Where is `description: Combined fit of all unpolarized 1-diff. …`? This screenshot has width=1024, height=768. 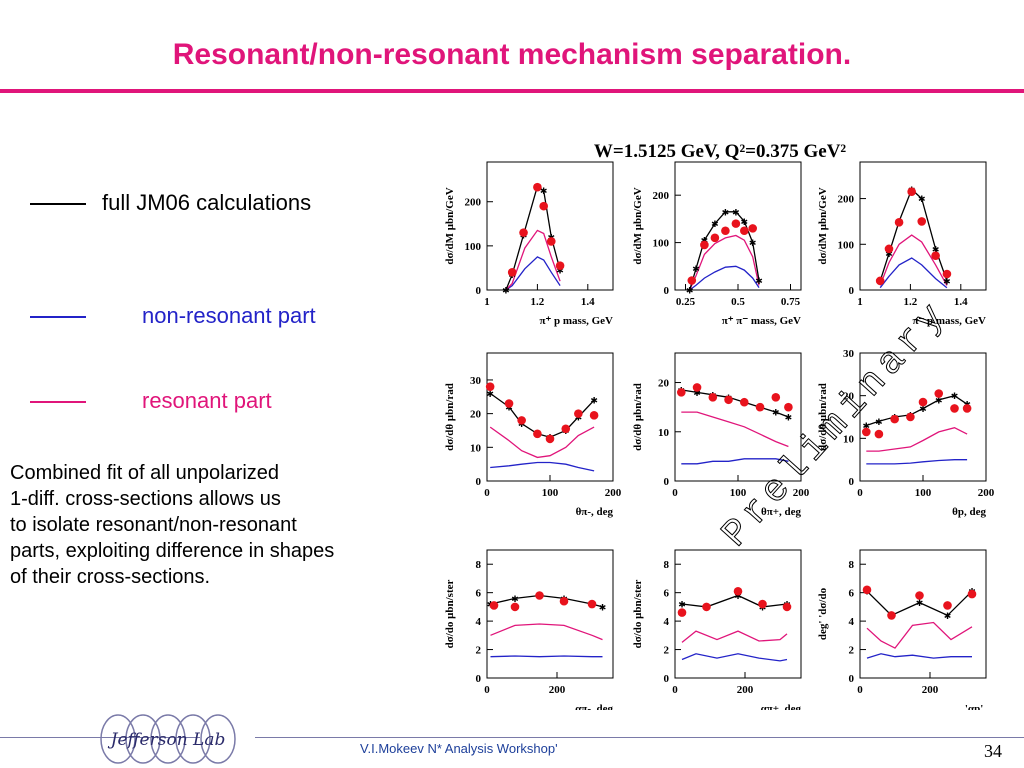
description: Combined fit of all unpolarized 1-diff. … is located at coordinates (220, 525).